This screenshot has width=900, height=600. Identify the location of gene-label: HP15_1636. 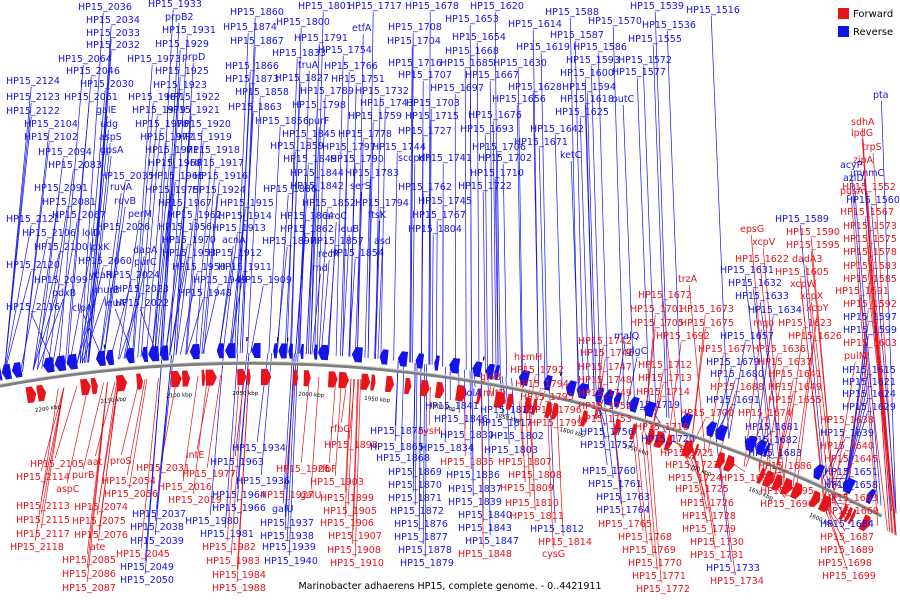
(779, 349).